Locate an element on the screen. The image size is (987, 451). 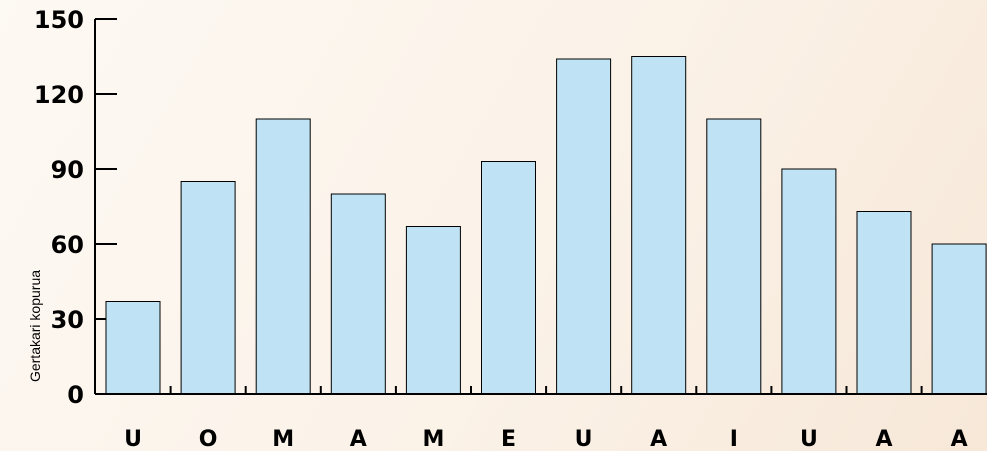
y-axis-title: Gertakari kopurua is located at coordinates (35, 326).